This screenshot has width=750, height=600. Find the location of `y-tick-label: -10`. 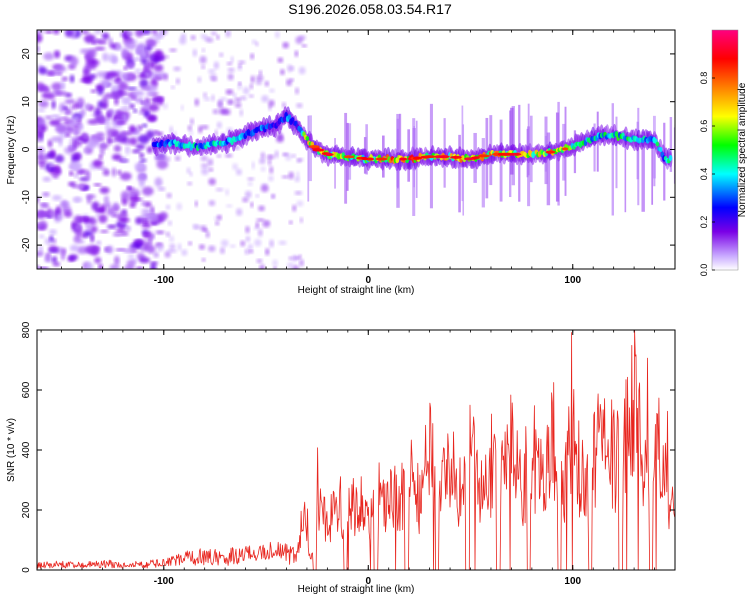

y-tick-label: -10 is located at coordinates (26, 197).